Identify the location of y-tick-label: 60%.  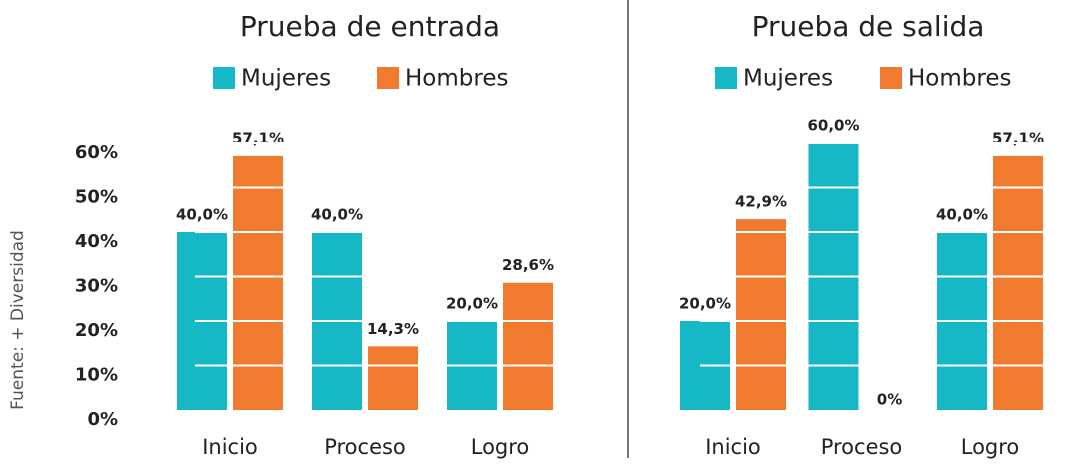
(96, 152).